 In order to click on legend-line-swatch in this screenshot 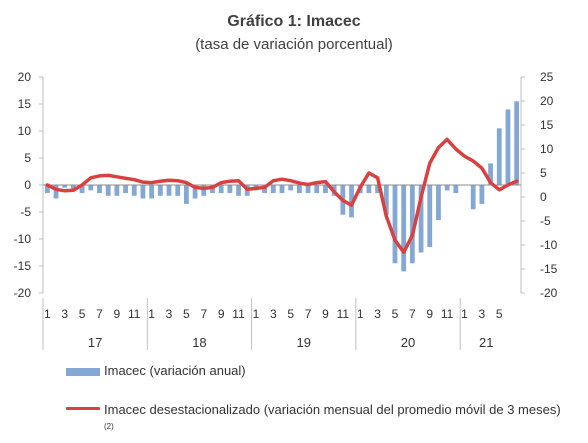, I will do `click(83, 408)`.